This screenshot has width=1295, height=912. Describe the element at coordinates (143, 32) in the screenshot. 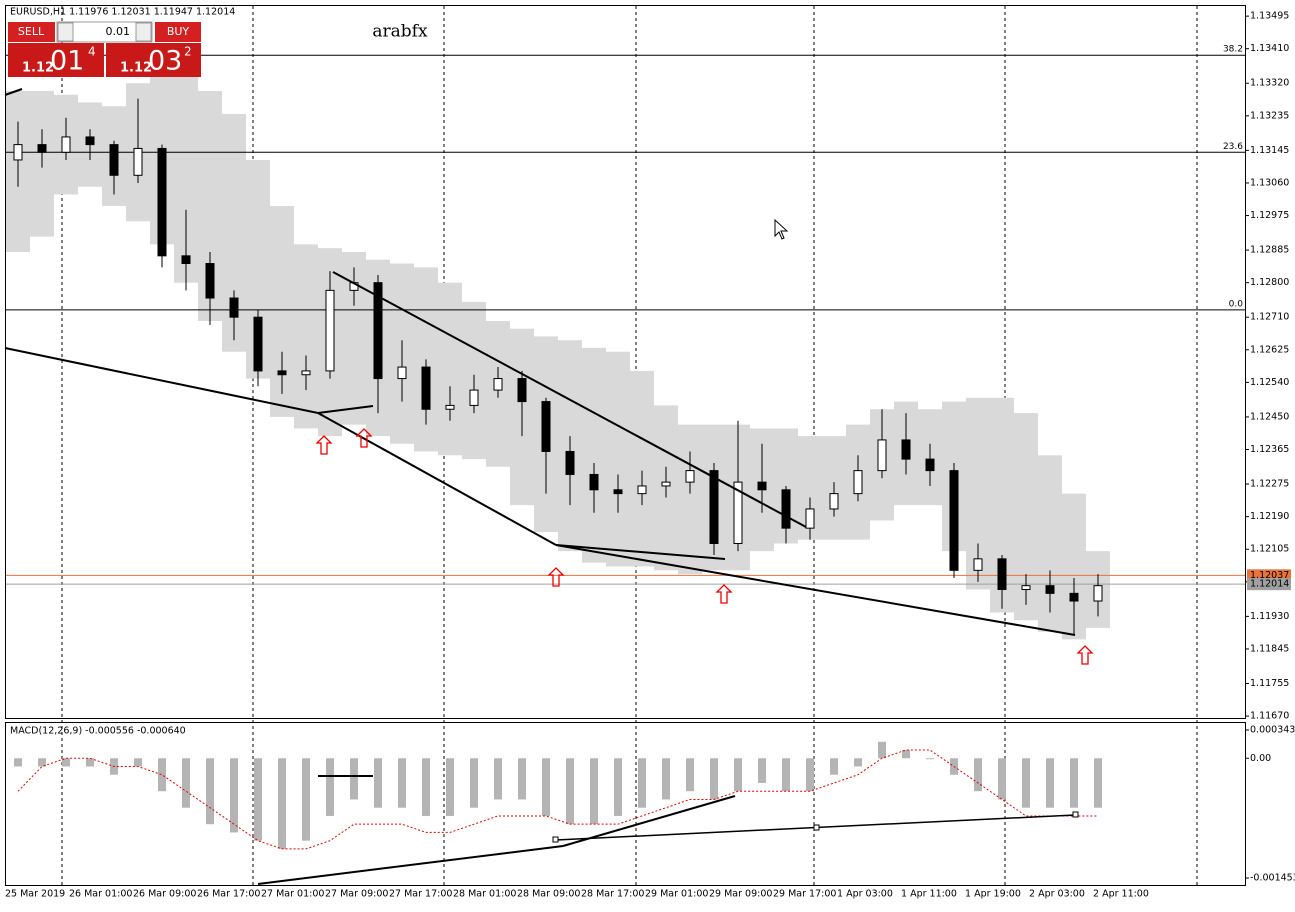

I see `lot-up` at that location.